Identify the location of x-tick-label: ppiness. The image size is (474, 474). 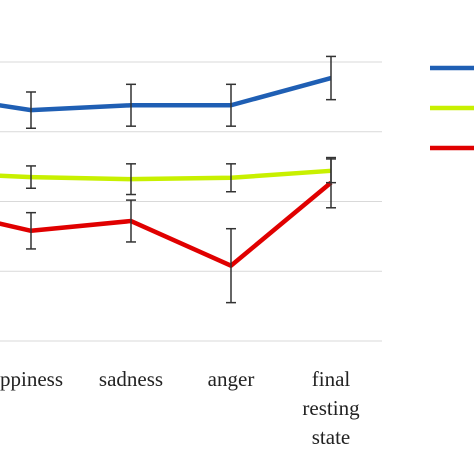
(31, 379).